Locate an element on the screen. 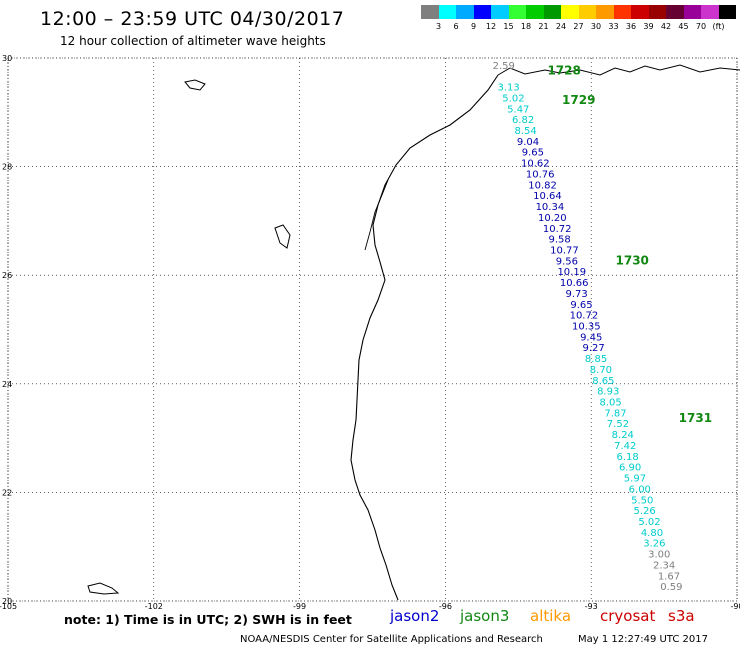  color-scale-label: 30 is located at coordinates (596, 26).